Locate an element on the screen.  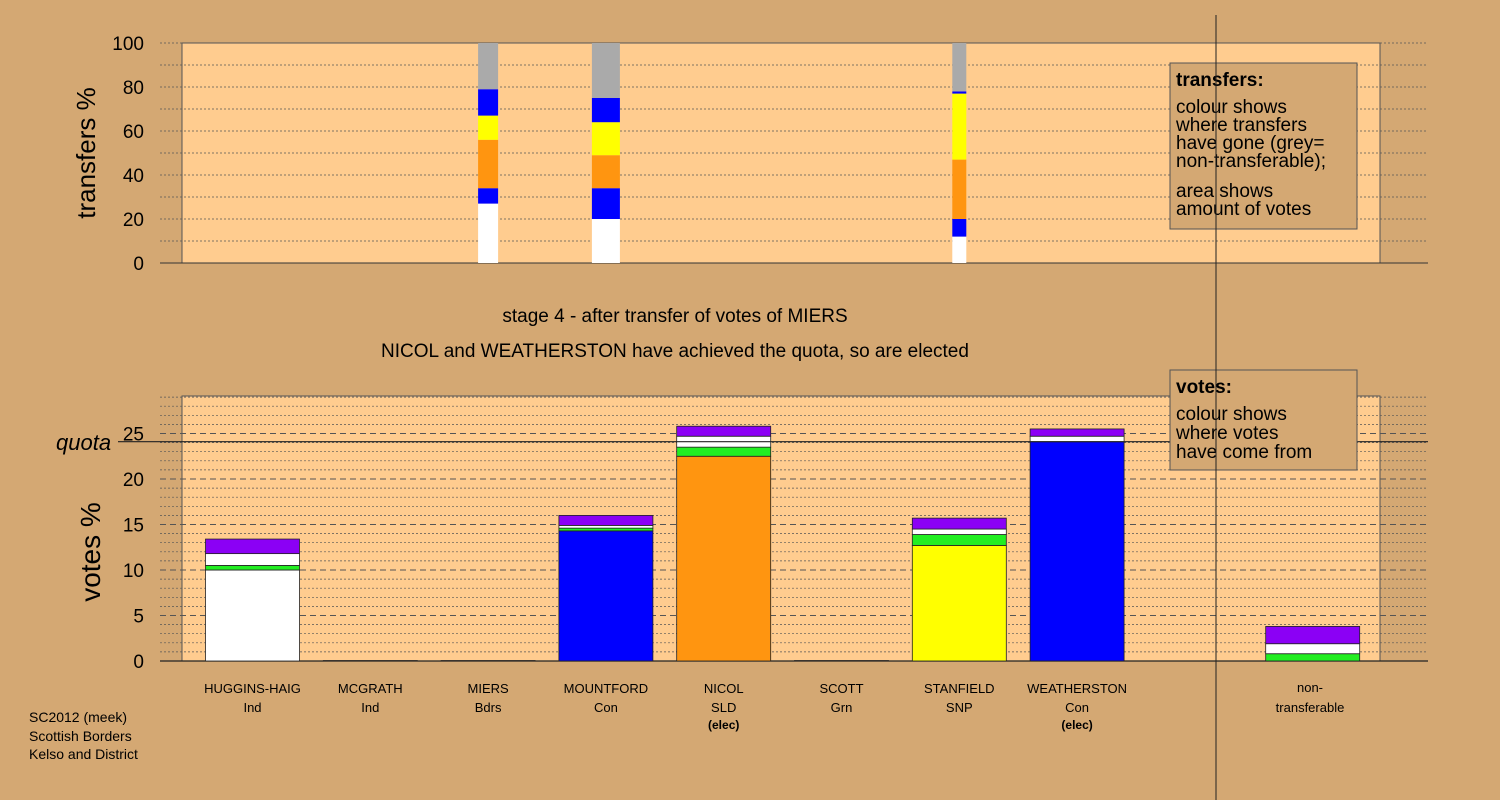
y-tick-label: 60 is located at coordinates (133, 132).